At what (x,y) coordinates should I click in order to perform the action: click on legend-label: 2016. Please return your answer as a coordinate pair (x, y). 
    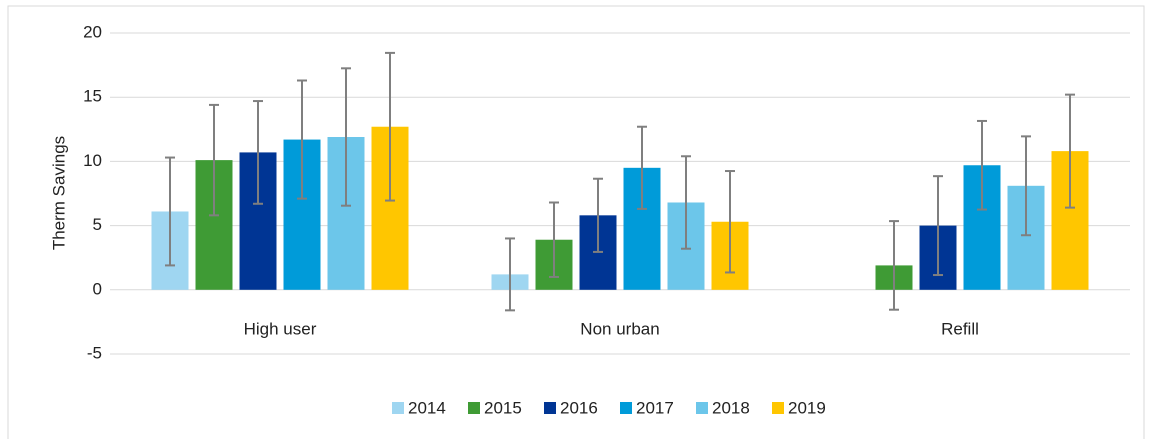
    Looking at the image, I should click on (579, 407).